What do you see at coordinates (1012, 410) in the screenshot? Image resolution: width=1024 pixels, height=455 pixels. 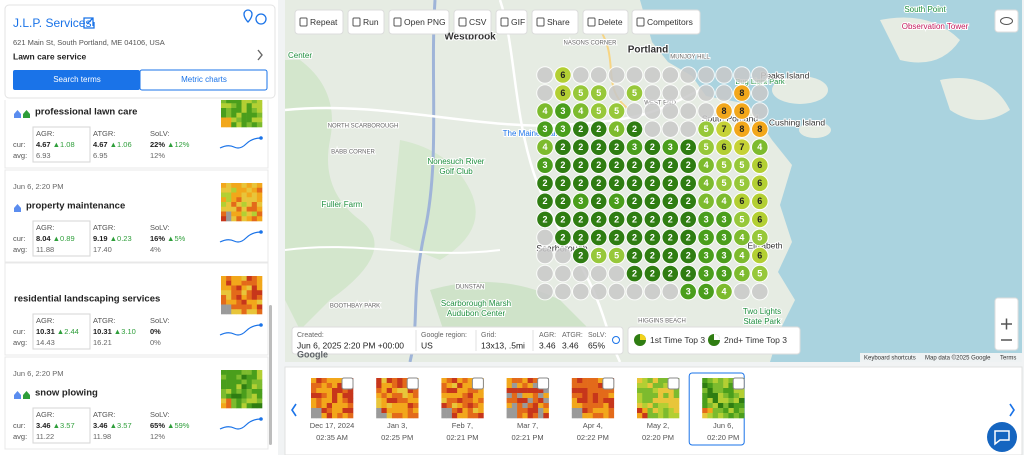 I see `next-arrow` at bounding box center [1012, 410].